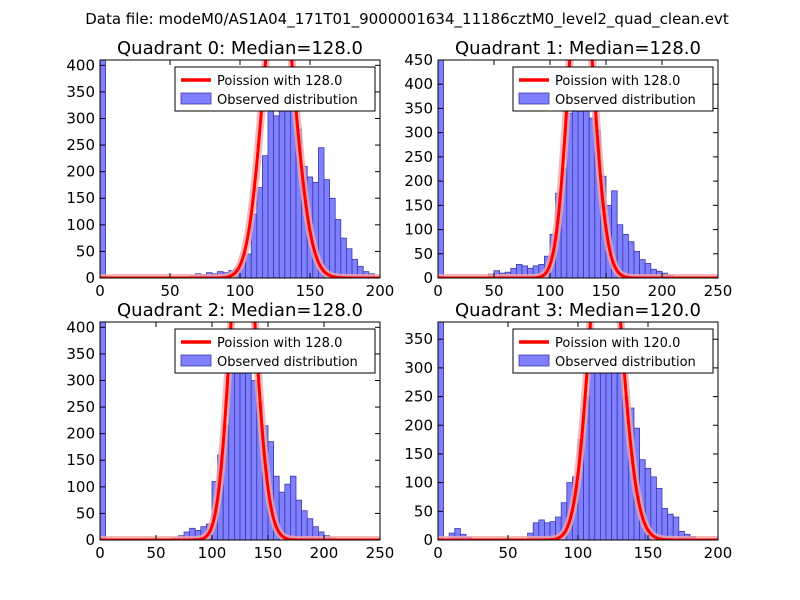 The image size is (800, 600). What do you see at coordinates (578, 48) in the screenshot?
I see `panel-title: Quadrant 1: Median=128.0` at bounding box center [578, 48].